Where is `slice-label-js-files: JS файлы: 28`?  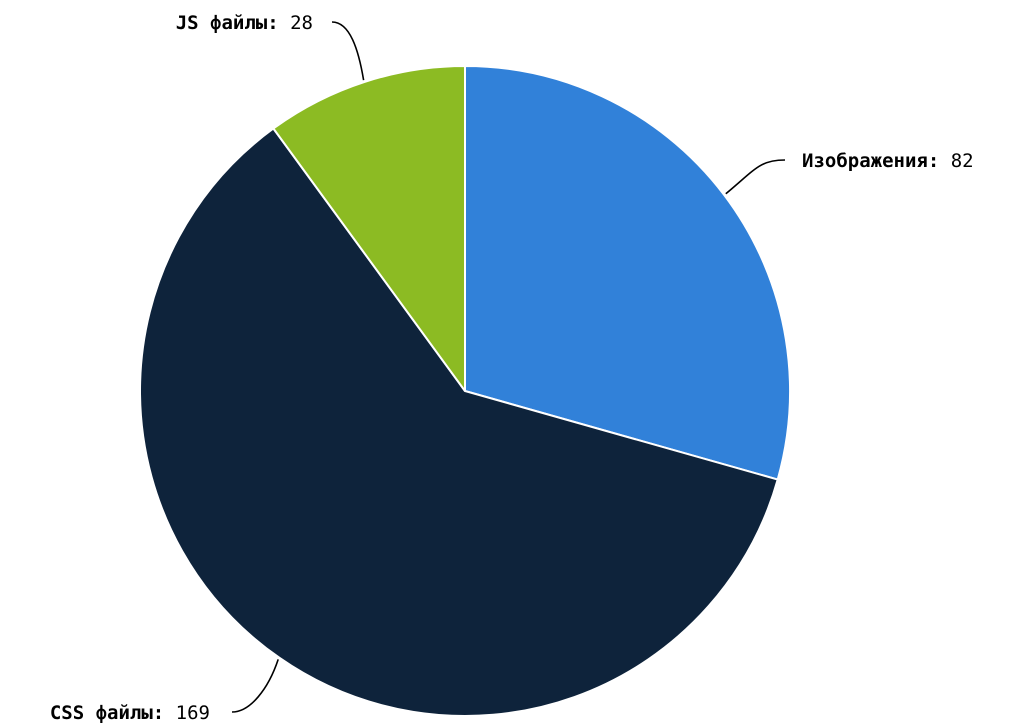 slice-label-js-files: JS файлы: 28 is located at coordinates (244, 23).